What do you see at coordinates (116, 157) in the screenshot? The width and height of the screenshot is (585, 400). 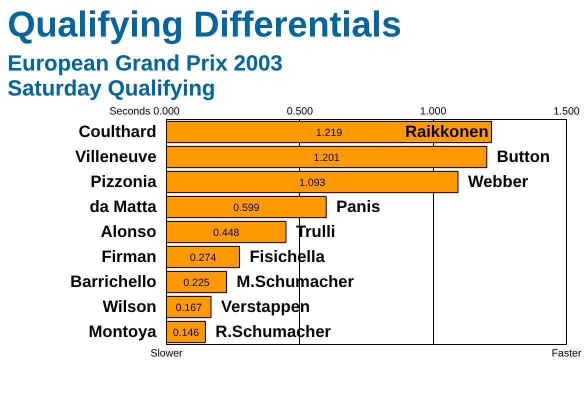 I see `y-tick-label: Villeneuve` at bounding box center [116, 157].